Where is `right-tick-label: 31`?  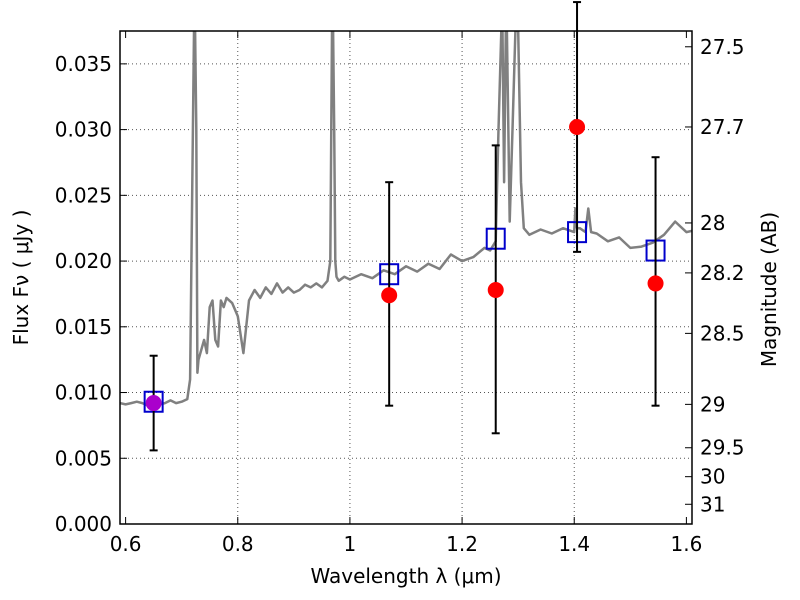 right-tick-label: 31 is located at coordinates (712, 504).